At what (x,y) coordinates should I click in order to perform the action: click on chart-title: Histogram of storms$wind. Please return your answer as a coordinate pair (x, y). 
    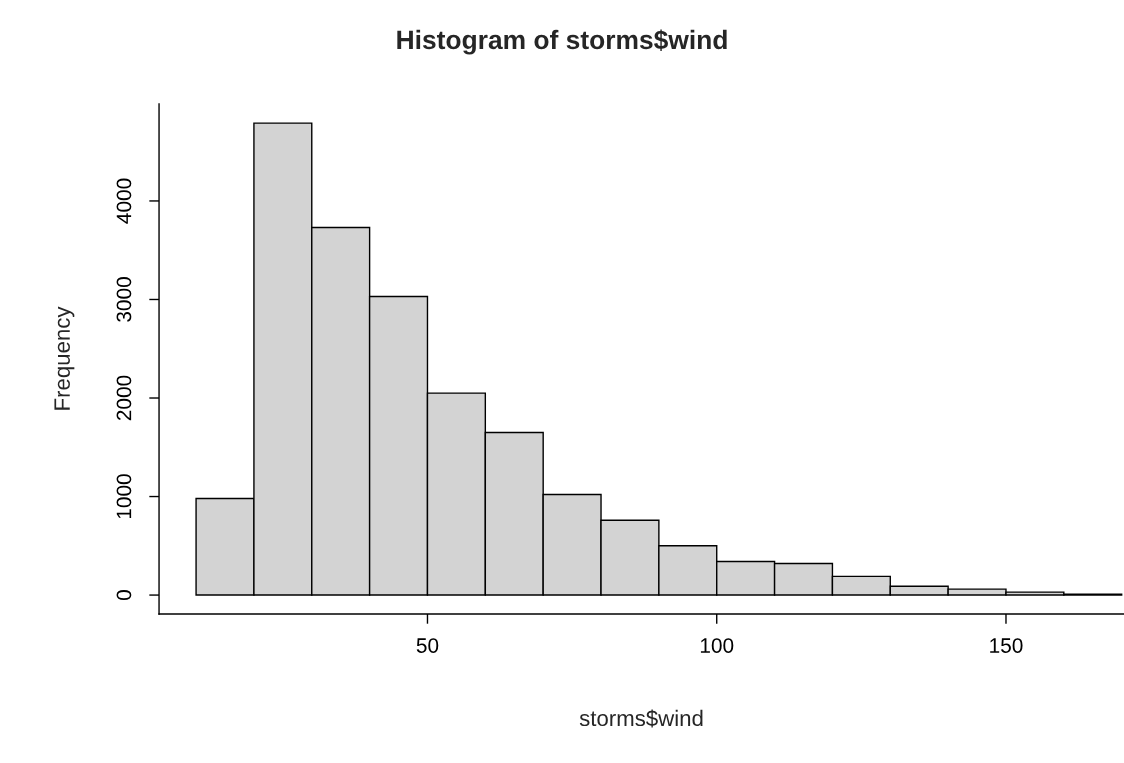
    Looking at the image, I should click on (562, 42).